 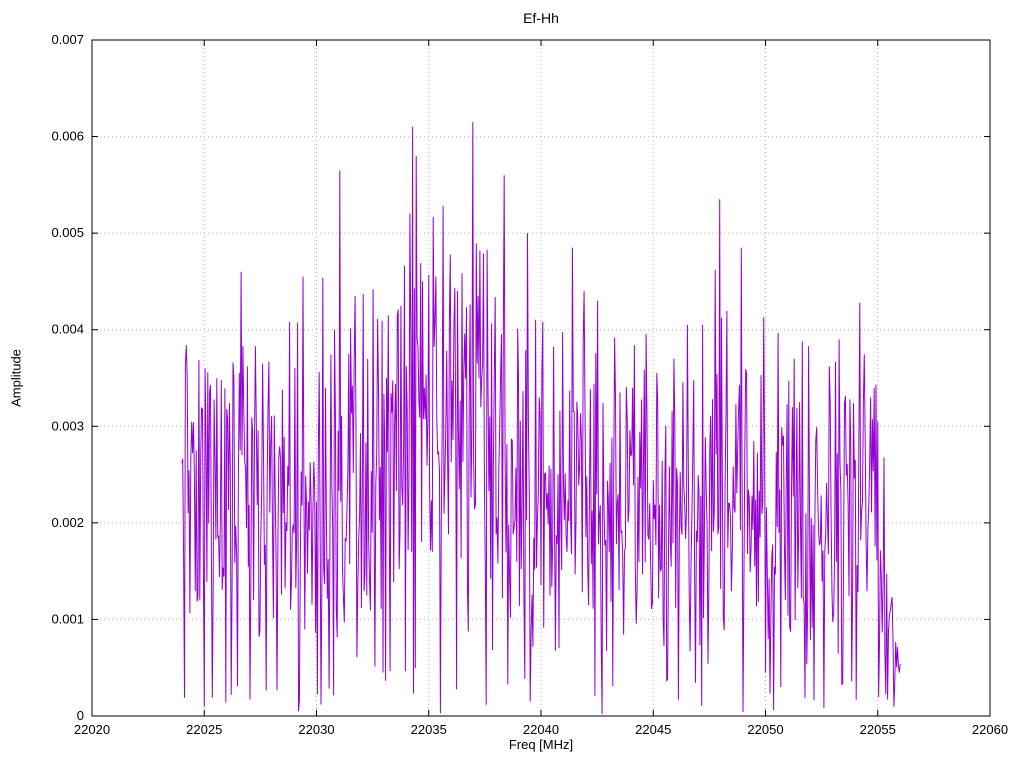 I want to click on x-tick-label: 22020, so click(x=92, y=729).